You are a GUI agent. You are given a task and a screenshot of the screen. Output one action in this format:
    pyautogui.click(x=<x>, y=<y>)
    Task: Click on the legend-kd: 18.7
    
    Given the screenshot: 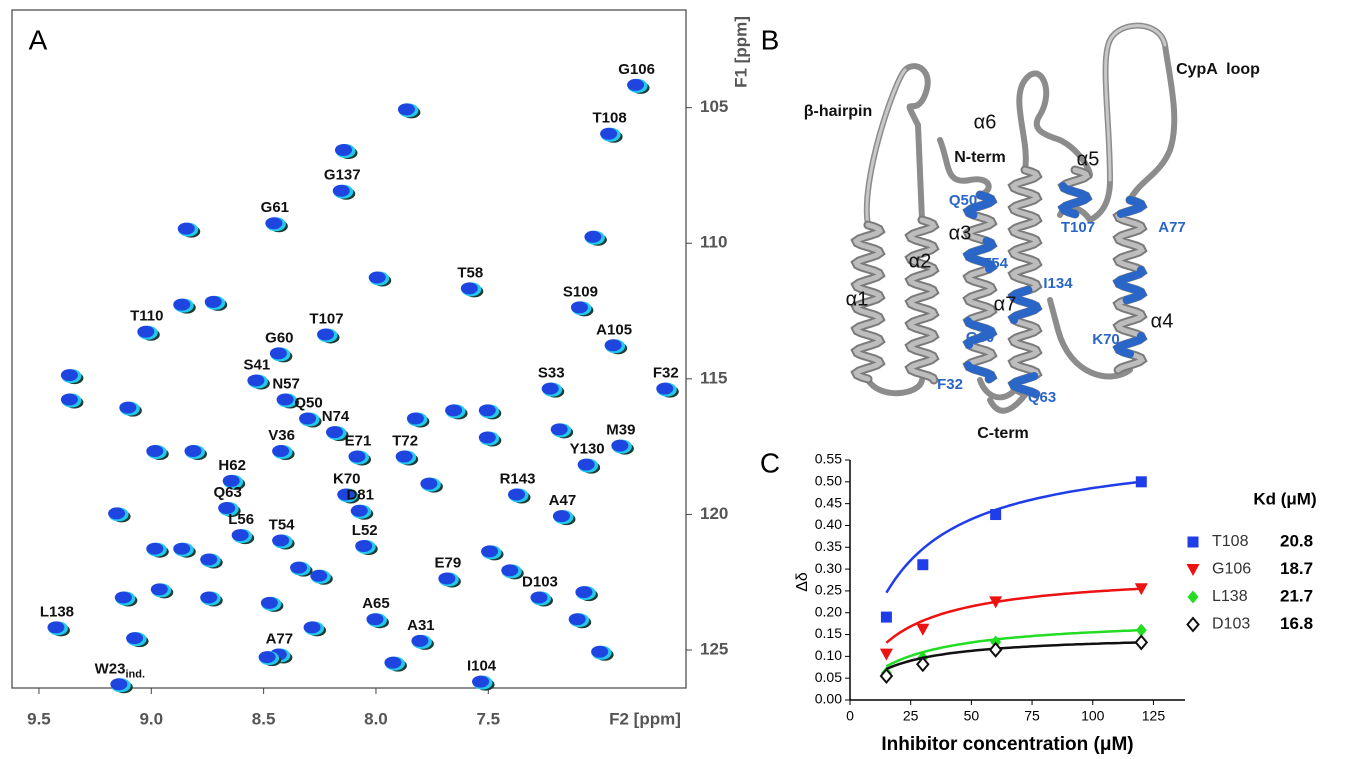 What is the action you would take?
    pyautogui.click(x=1296, y=568)
    